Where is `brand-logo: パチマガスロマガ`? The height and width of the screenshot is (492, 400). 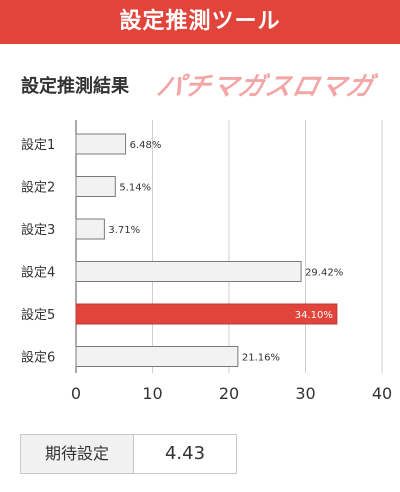 brand-logo: パチマガスロマガ is located at coordinates (265, 87).